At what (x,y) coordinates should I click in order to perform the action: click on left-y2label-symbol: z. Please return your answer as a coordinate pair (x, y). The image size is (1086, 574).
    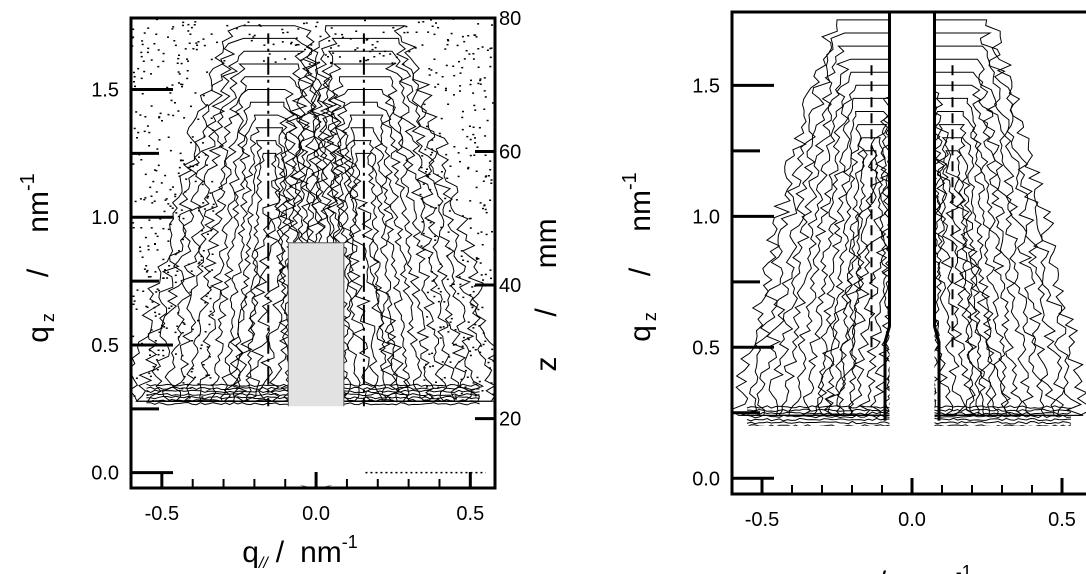
    Looking at the image, I should click on (546, 364).